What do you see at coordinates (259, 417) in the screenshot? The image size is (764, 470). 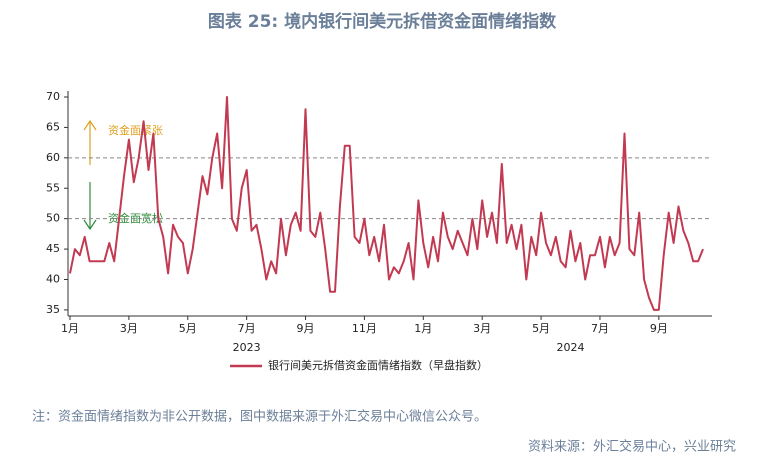 I see `note: 注：资金面情绪指数为非公开数据，图中数据来源于外汇交易中心微信公众号。` at bounding box center [259, 417].